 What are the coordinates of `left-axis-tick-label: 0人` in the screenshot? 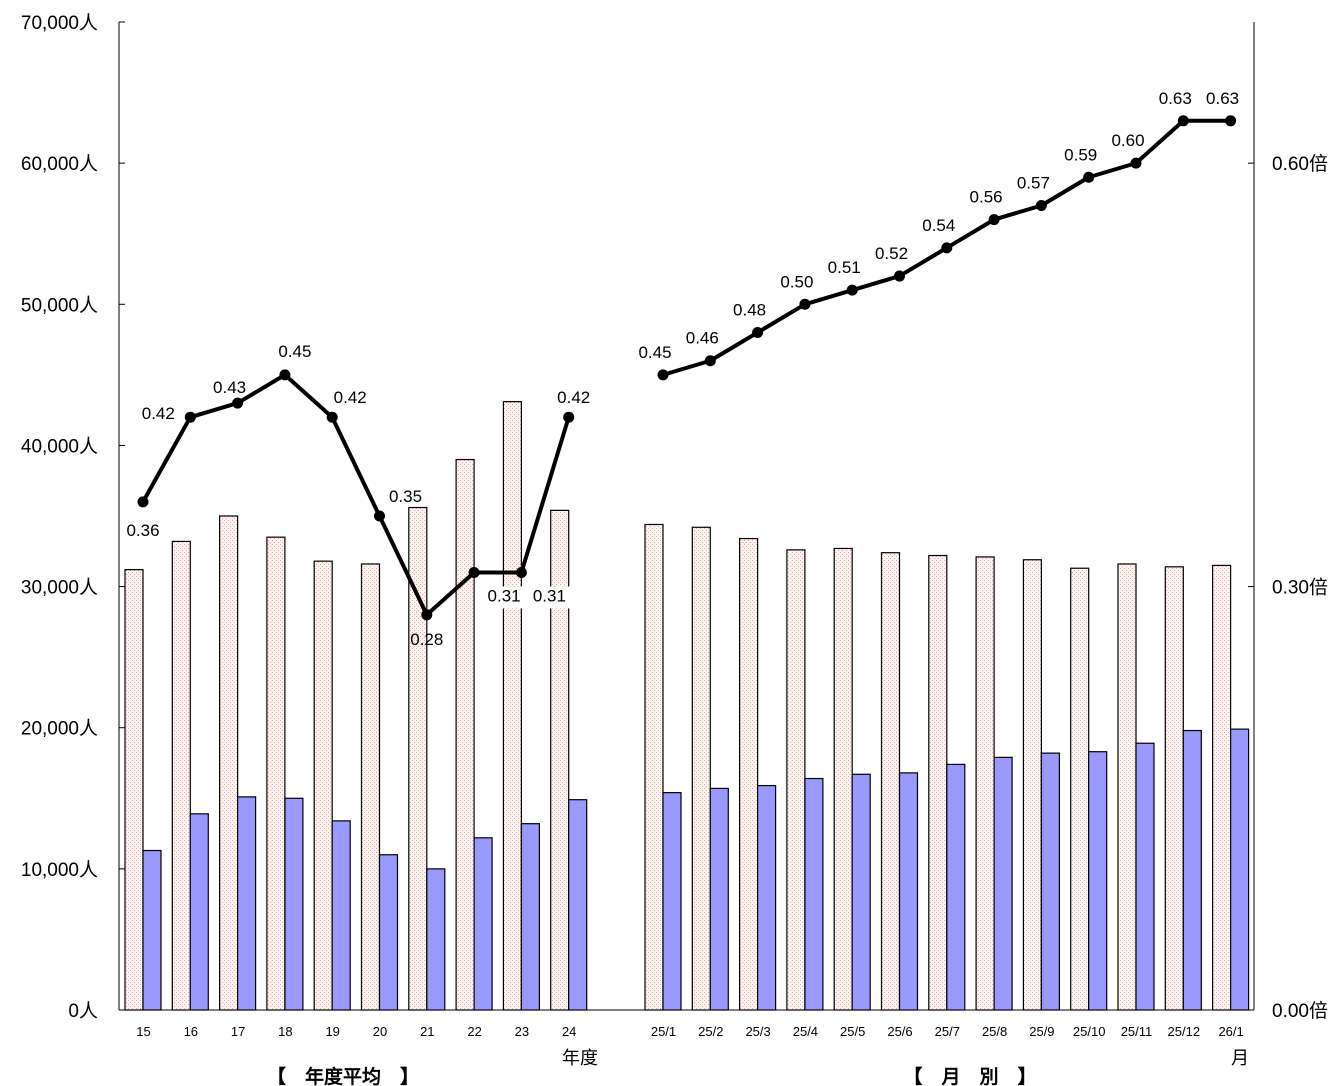 It's located at (83, 1011).